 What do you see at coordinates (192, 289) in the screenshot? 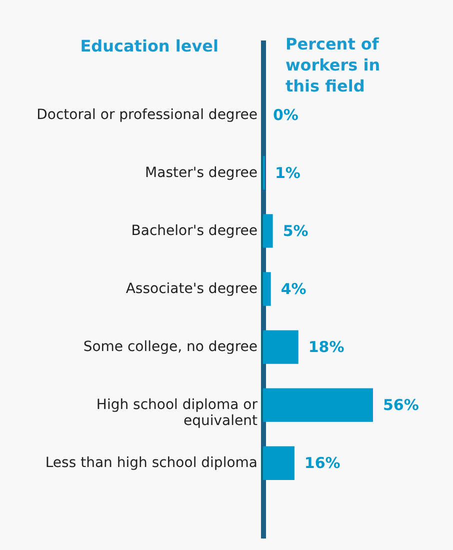
I see `y-tick-label: Associate's degree` at bounding box center [192, 289].